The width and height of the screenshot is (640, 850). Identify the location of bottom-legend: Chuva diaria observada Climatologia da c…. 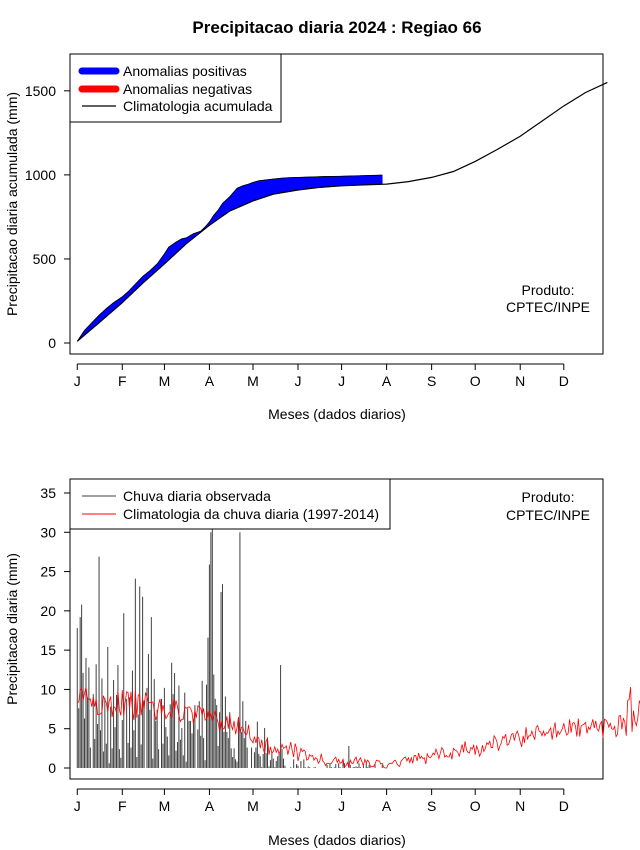
(230, 504).